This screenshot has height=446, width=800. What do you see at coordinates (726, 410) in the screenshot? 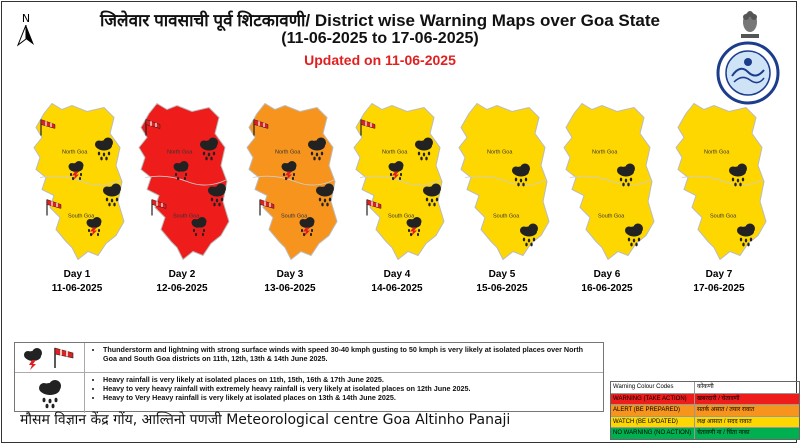
I see `code-alert-mr: सतर्क असात / तयार रावात` at bounding box center [726, 410].